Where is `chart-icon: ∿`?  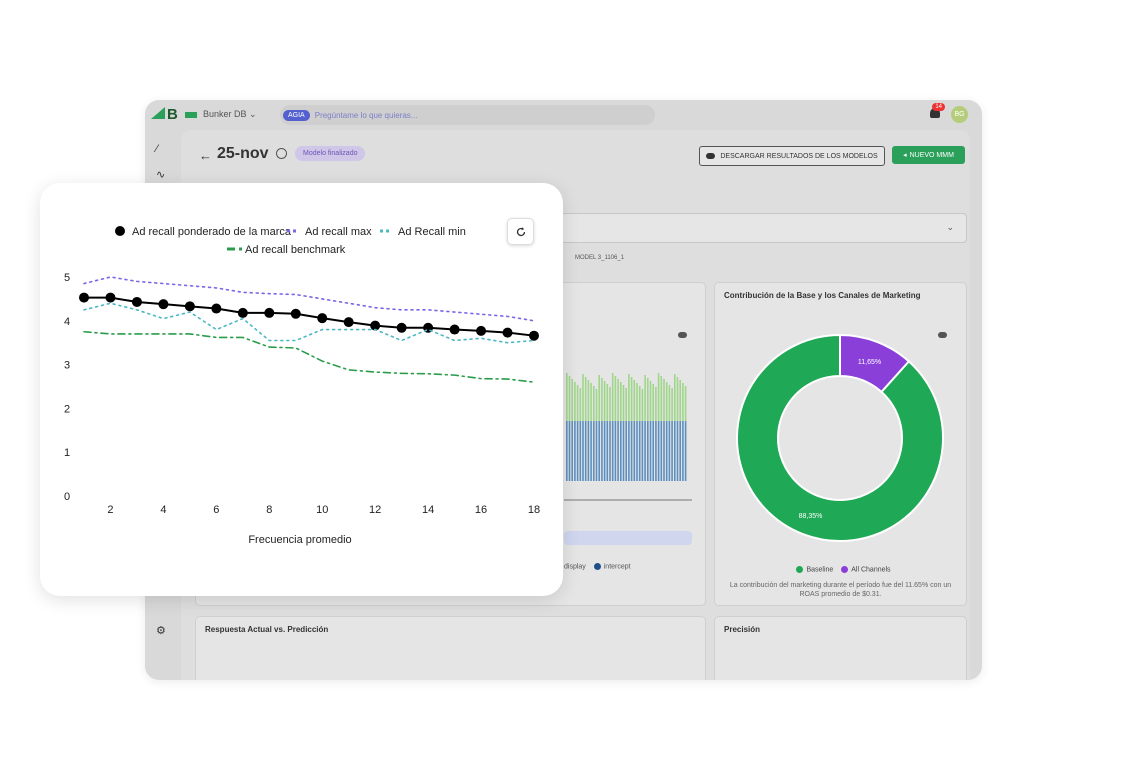 chart-icon: ∿ is located at coordinates (161, 175).